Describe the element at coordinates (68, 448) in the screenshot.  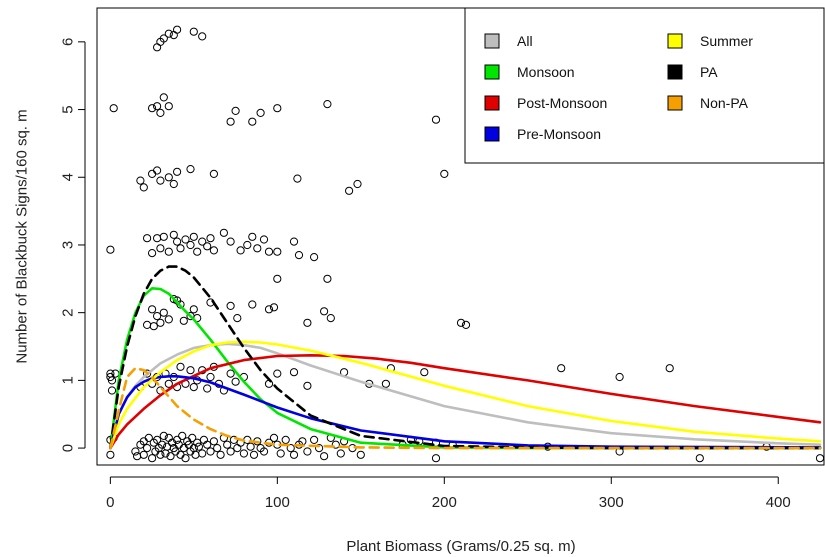
I see `y-tick-label: 0` at that location.